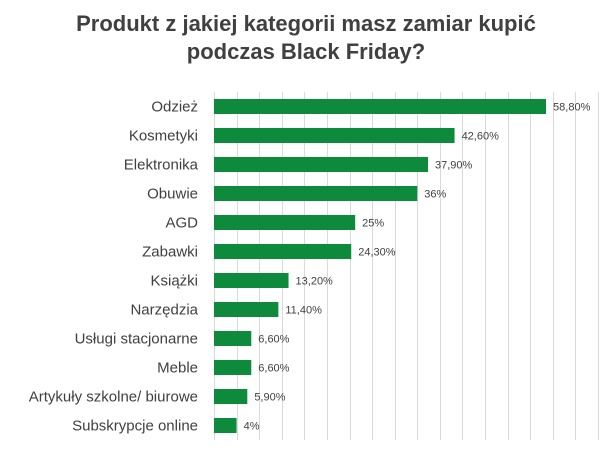 The image size is (612, 455). Describe the element at coordinates (170, 252) in the screenshot. I see `category-label: Zabawki` at that location.